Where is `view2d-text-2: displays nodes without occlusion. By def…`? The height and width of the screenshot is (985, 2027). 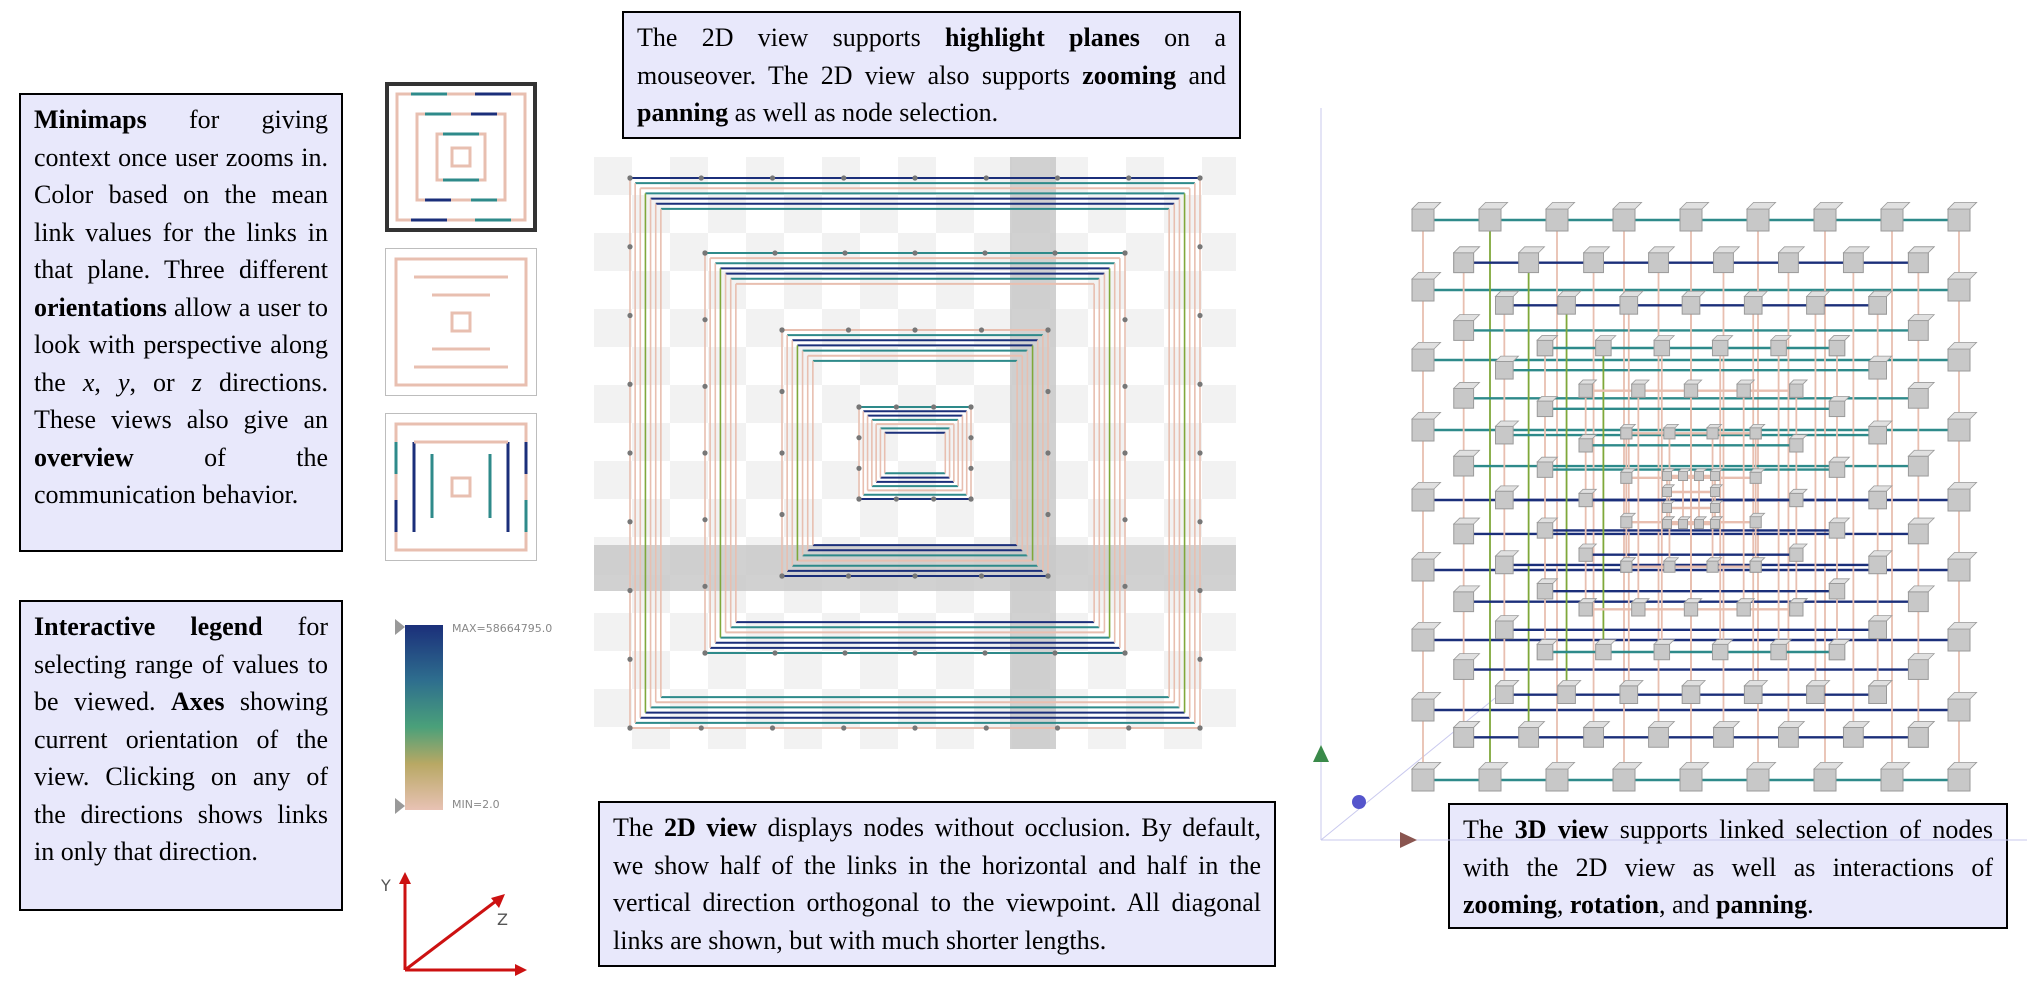
view2d-text-2: displays nodes without occlusion. By def… is located at coordinates (937, 884).